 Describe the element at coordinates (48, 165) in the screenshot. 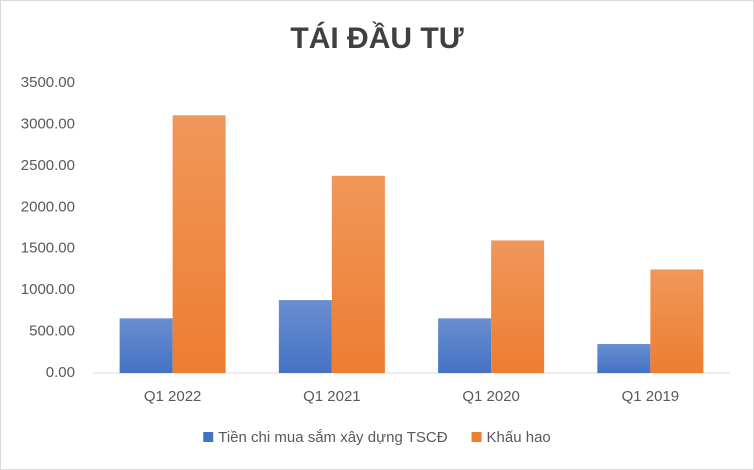

I see `y-tick-label: 2500.00` at that location.